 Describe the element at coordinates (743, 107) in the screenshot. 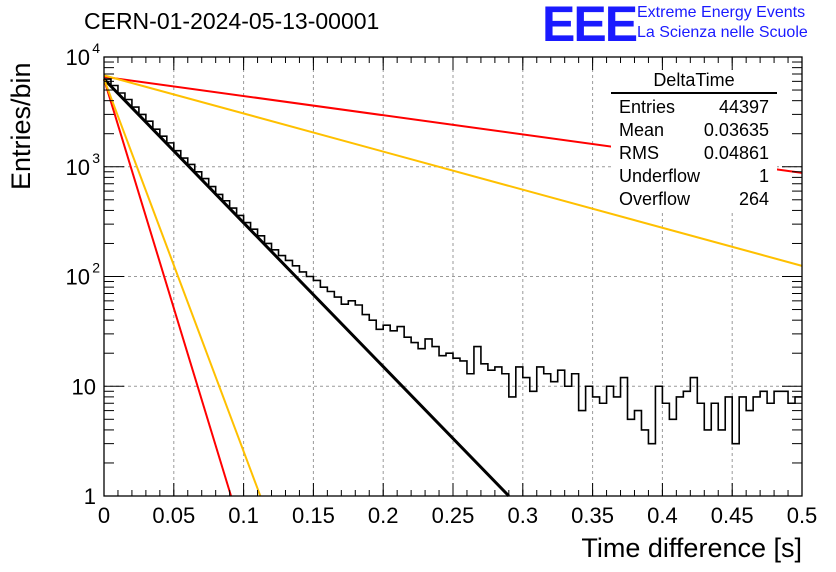

I see `stats-value: 44397` at that location.